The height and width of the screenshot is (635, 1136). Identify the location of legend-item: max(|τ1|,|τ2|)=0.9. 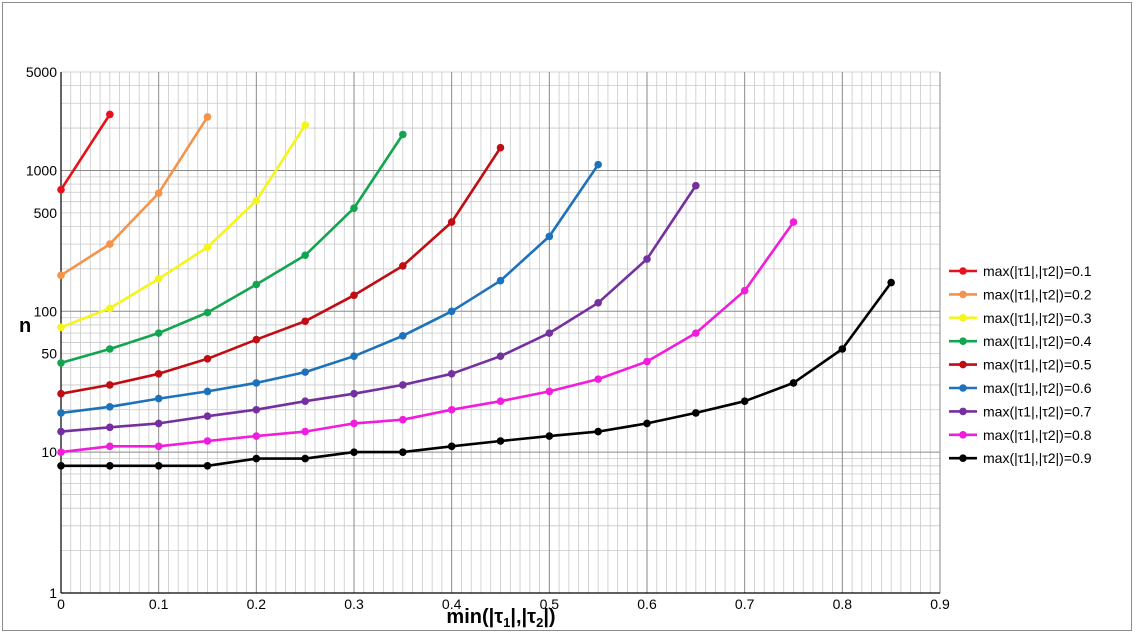
(1020, 458).